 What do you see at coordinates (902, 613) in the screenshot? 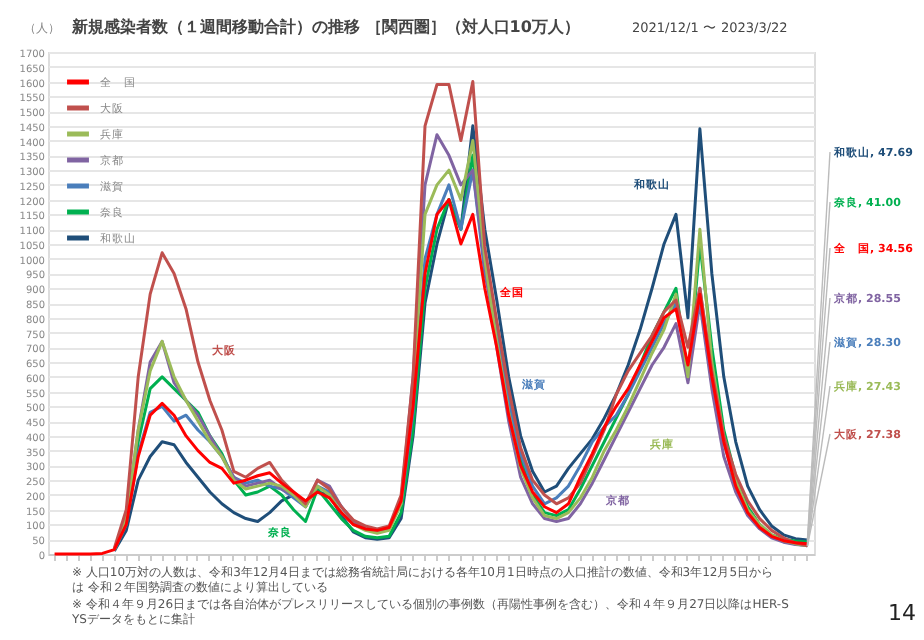
I see `text: 14` at bounding box center [902, 613].